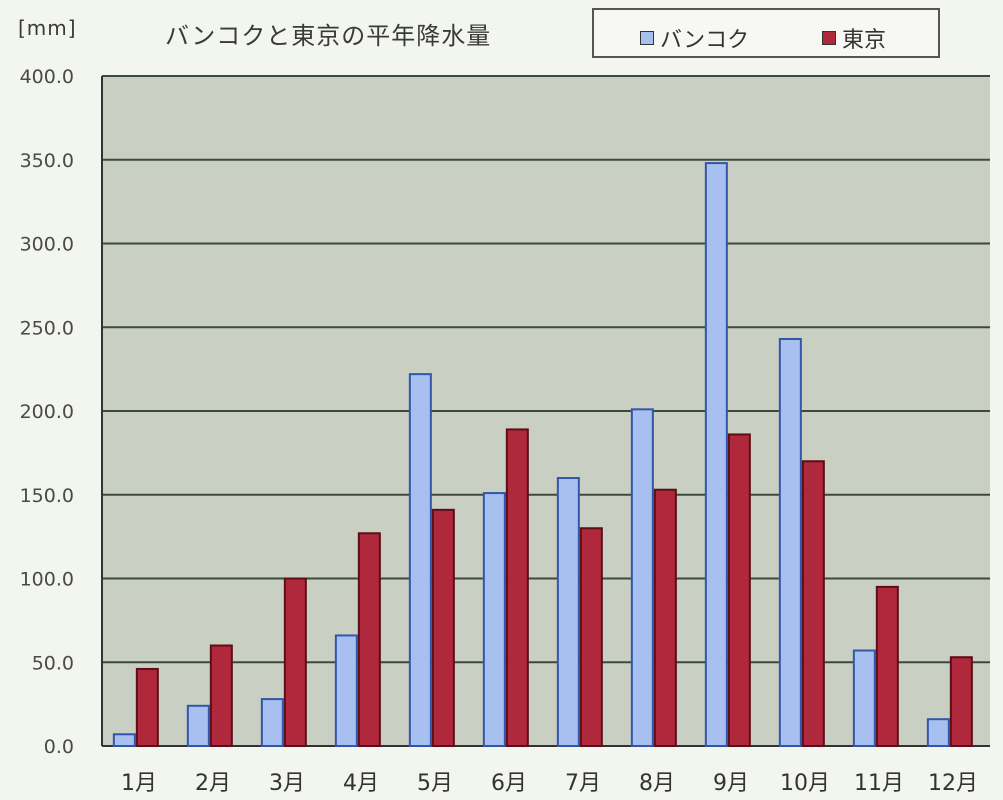 The height and width of the screenshot is (800, 1003). I want to click on x-tick-label: 4月, so click(361, 783).